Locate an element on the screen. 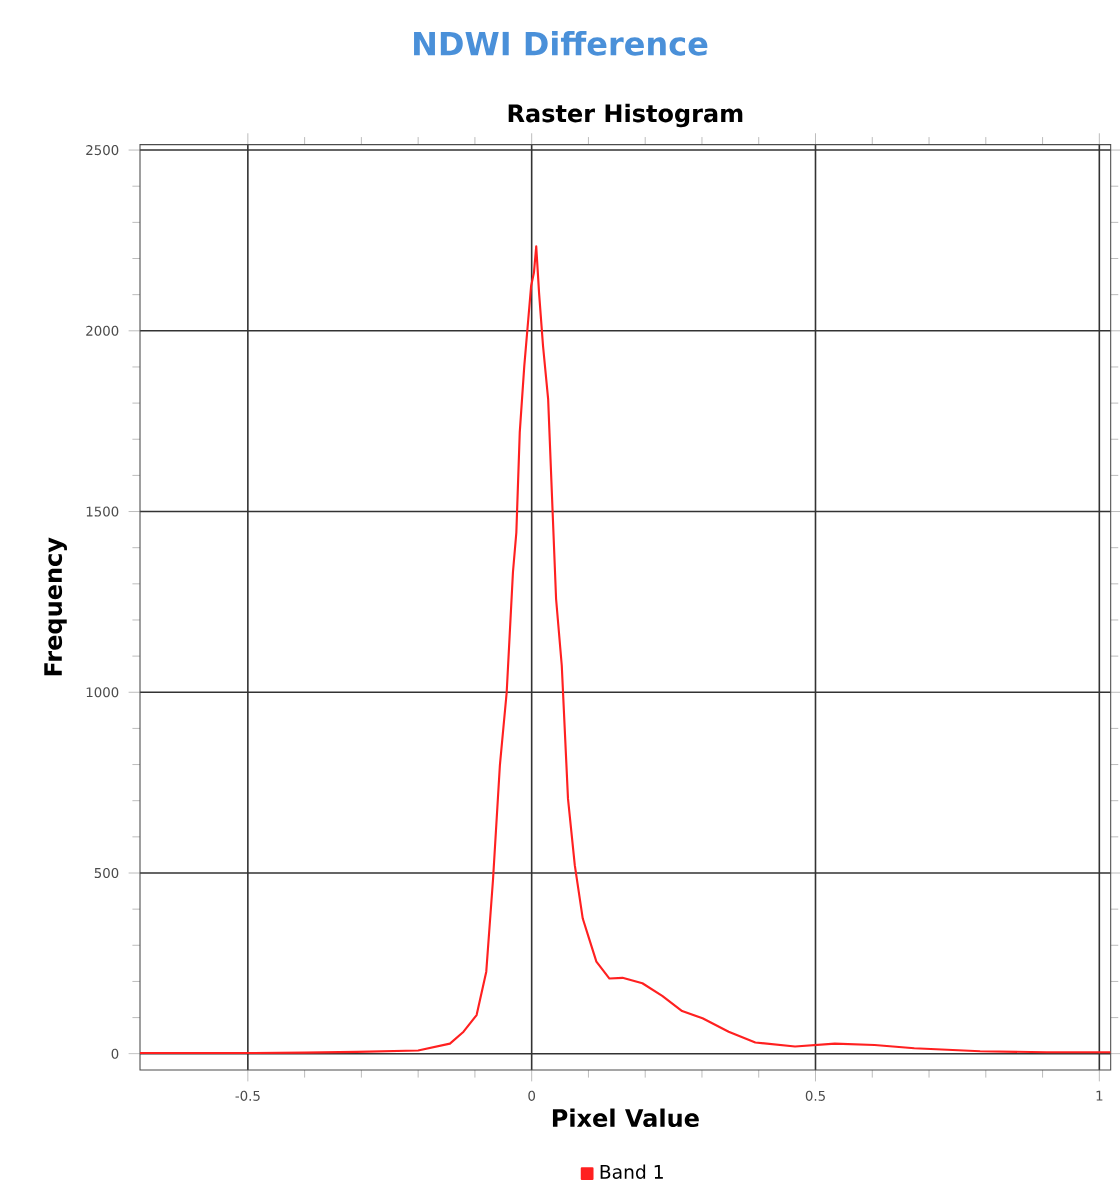  x-axis-title: Pixel Value is located at coordinates (625, 1118).